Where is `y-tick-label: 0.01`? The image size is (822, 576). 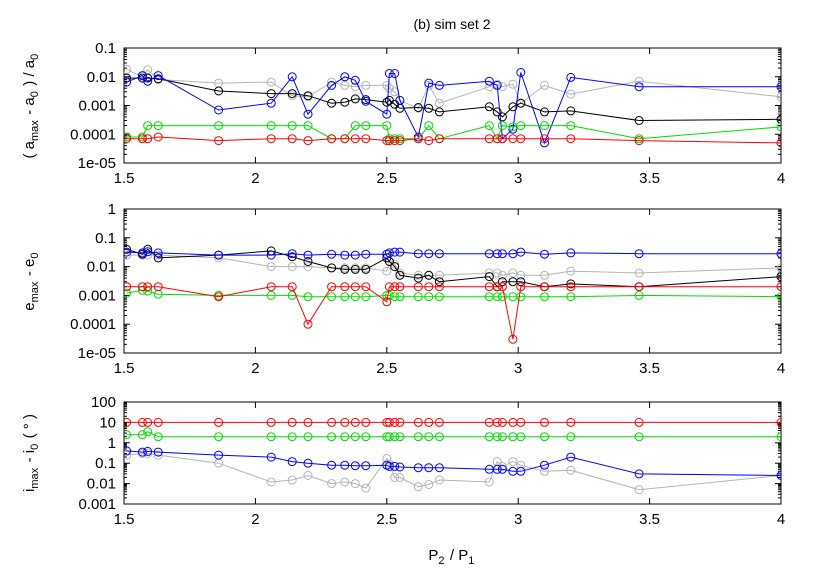 y-tick-label: 0.01 is located at coordinates (101, 77).